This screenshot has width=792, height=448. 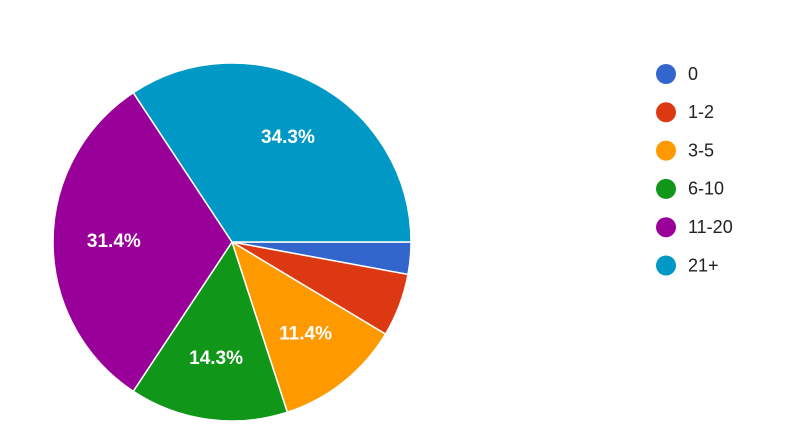 I want to click on legend-label: 6-10, so click(x=706, y=189).